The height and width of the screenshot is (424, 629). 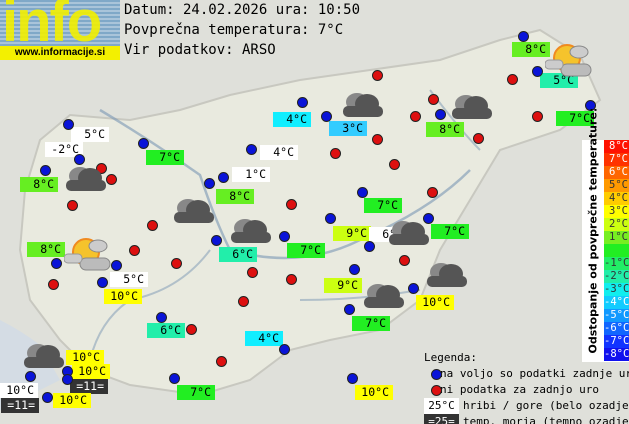 I want to click on average-temperature: Povprečna temperatura: 7°C, so click(x=234, y=30).